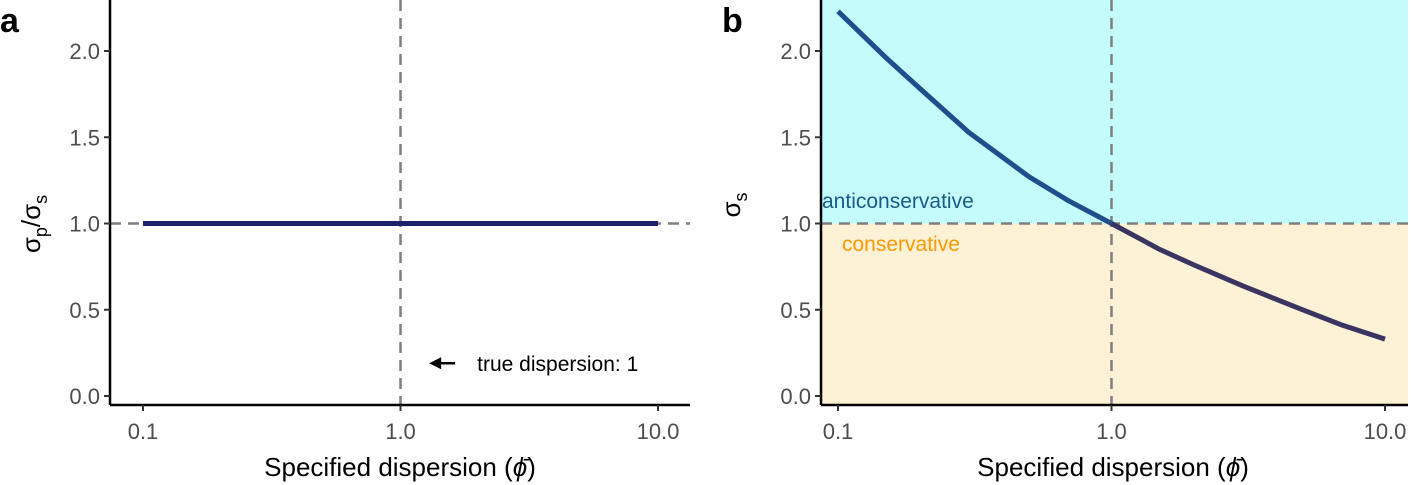 This screenshot has height=485, width=1412. Describe the element at coordinates (901, 244) in the screenshot. I see `conservative-label: conservative` at that location.